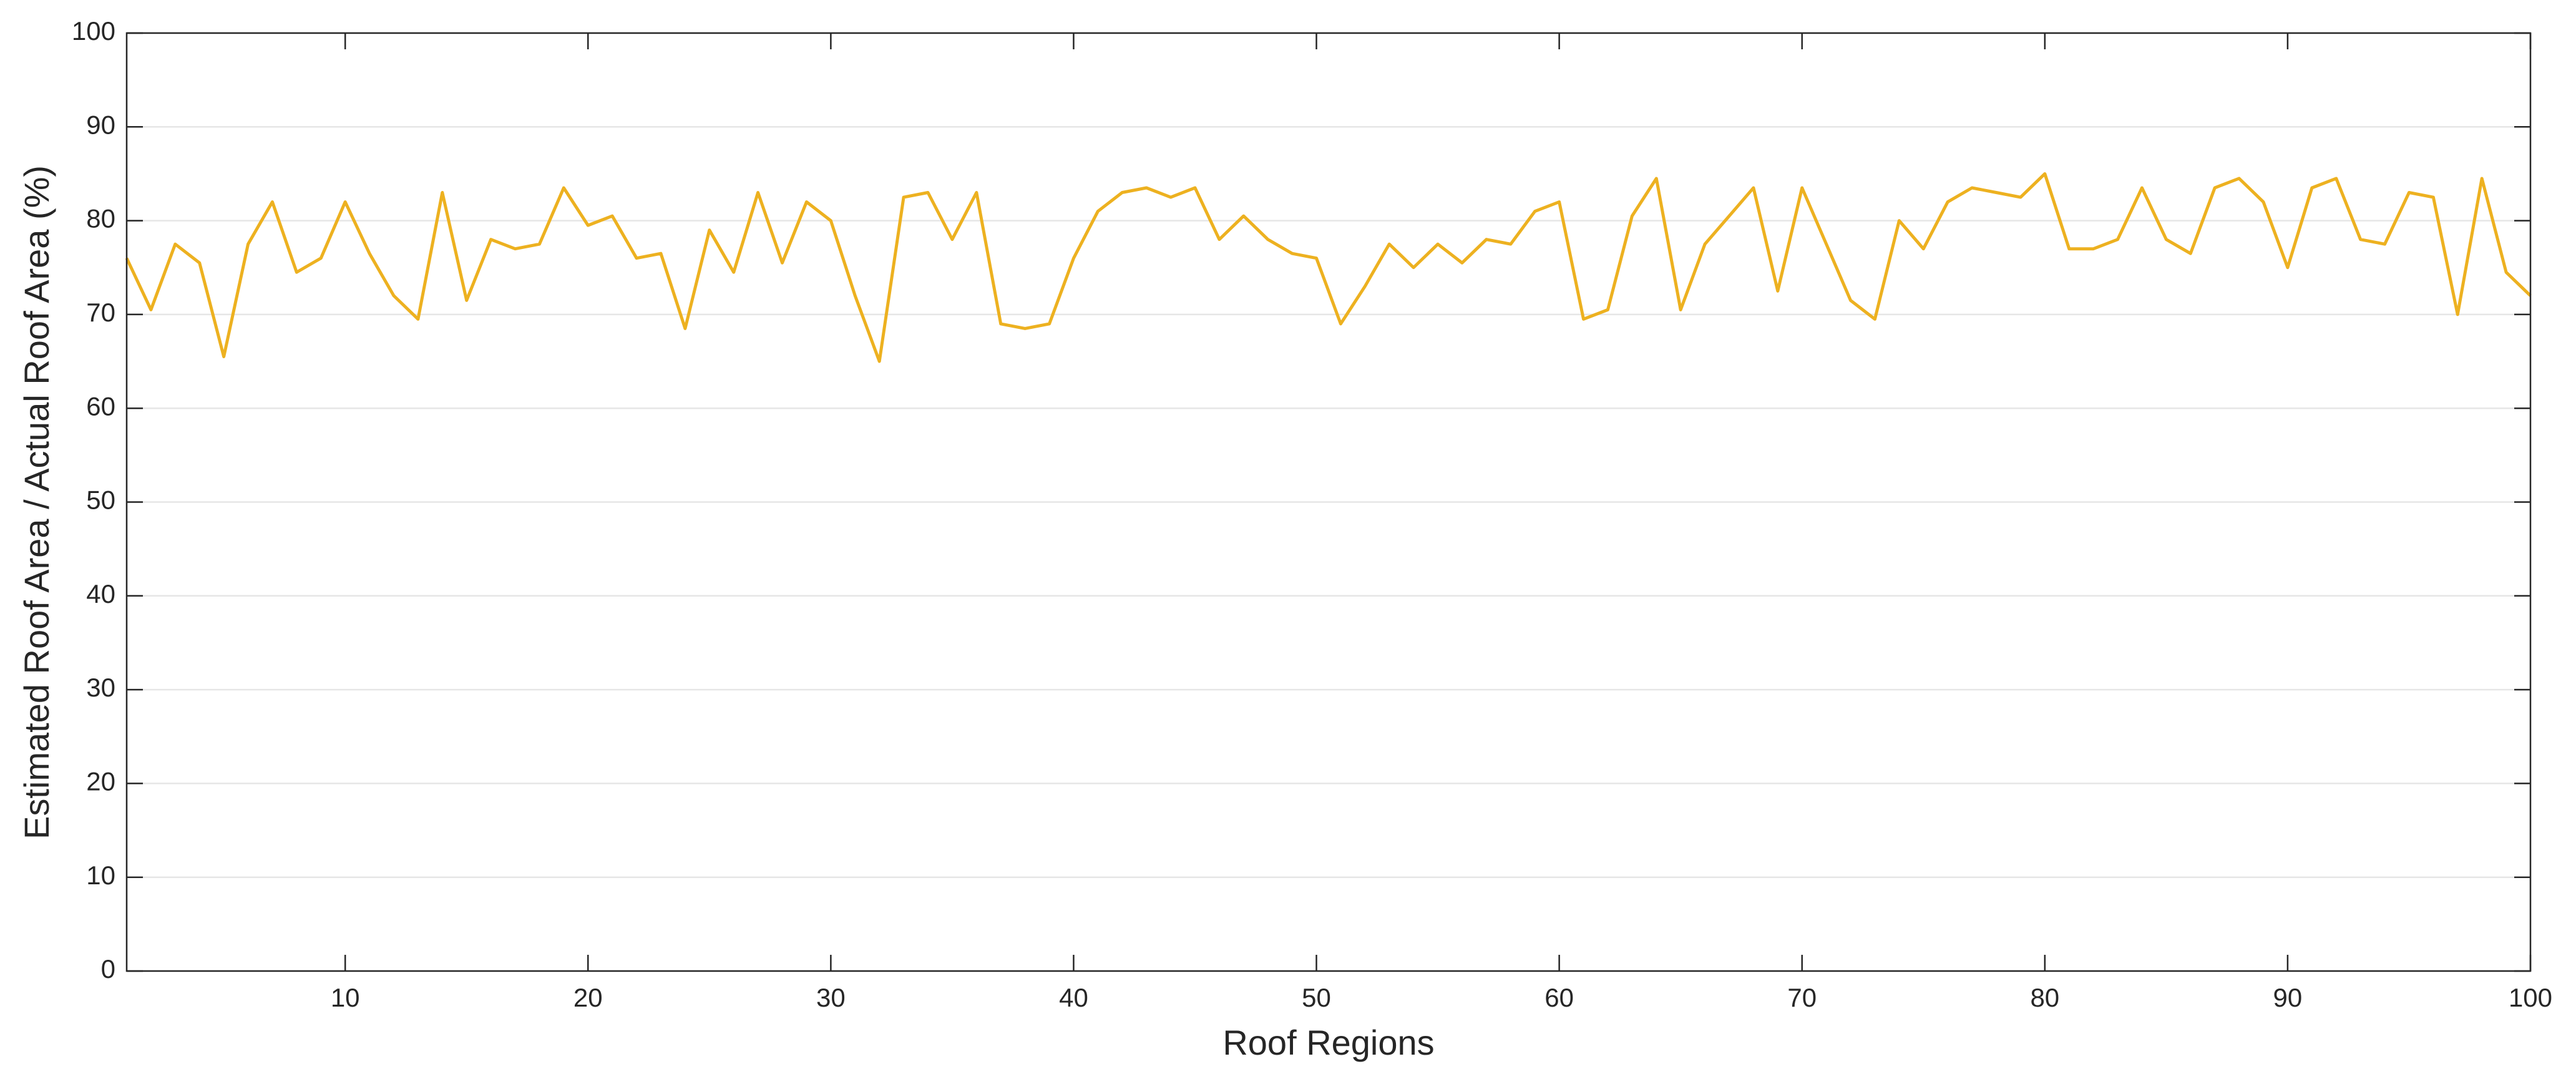  Describe the element at coordinates (100, 781) in the screenshot. I see `y-tick-label: 20` at that location.